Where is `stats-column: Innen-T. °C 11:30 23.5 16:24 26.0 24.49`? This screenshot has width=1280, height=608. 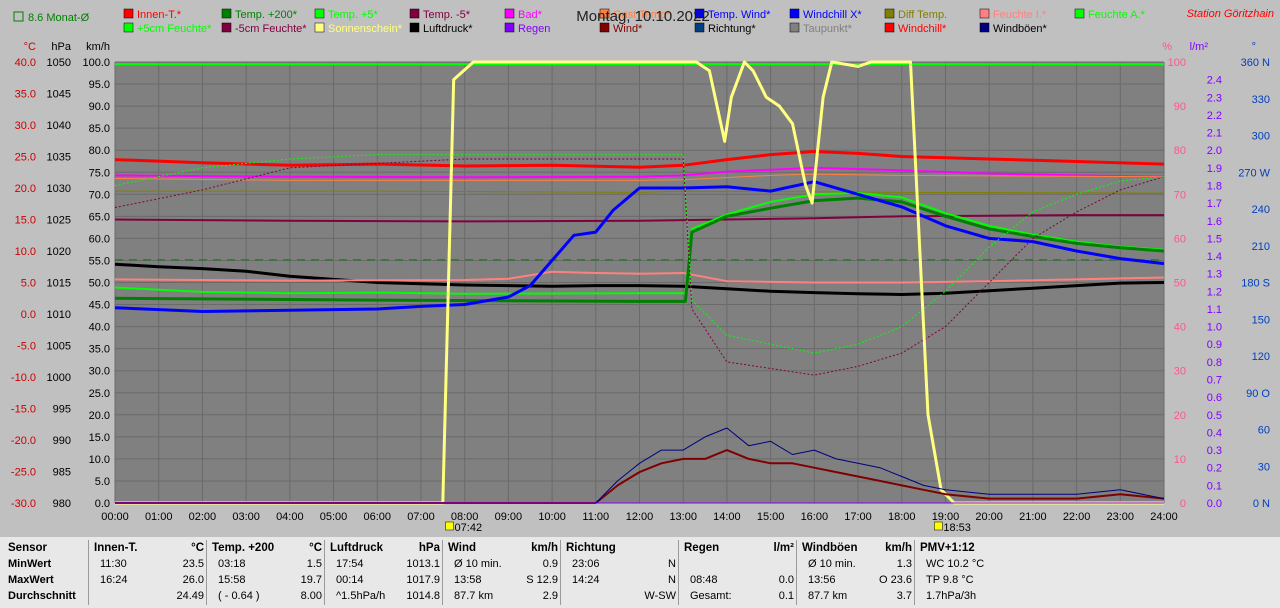 stats-column: Innen-T. °C 11:30 23.5 16:24 26.0 24.49 is located at coordinates (149, 573).